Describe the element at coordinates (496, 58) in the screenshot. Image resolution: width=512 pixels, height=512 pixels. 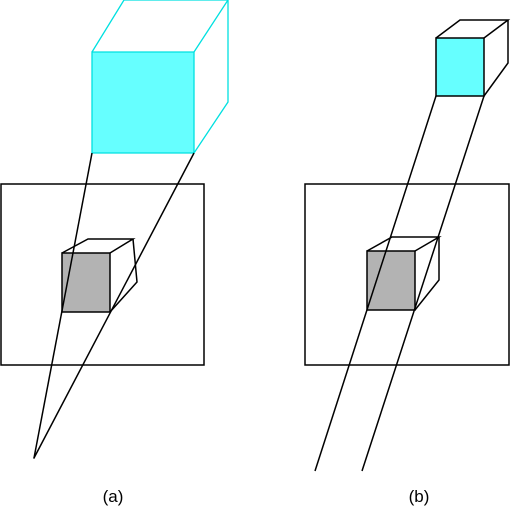
I see `far-cube-b-side-edges` at that location.